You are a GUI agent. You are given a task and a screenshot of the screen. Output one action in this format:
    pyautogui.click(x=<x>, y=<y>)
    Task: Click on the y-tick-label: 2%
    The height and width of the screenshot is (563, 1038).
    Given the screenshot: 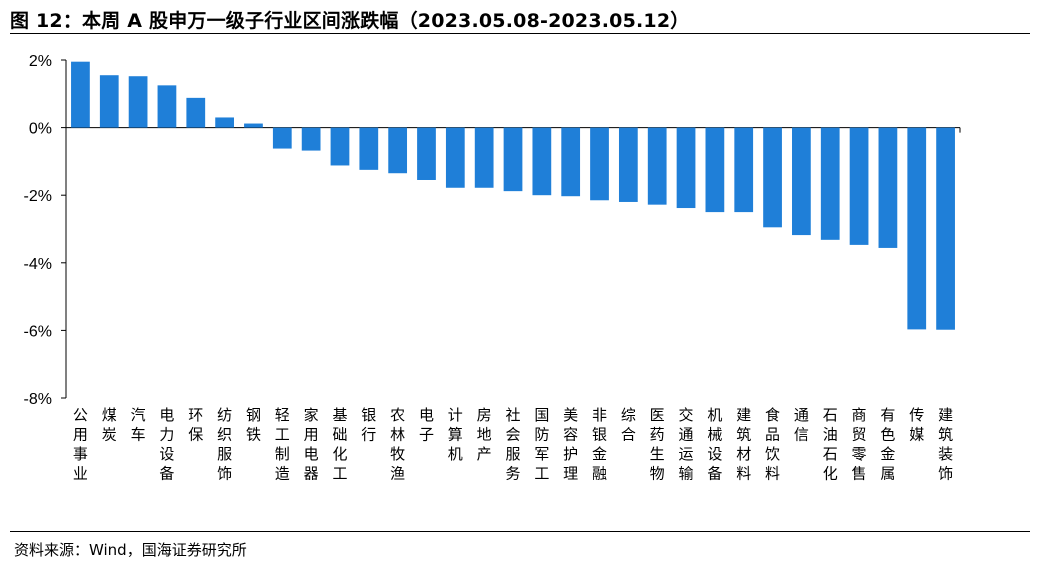 What is the action you would take?
    pyautogui.click(x=40, y=61)
    